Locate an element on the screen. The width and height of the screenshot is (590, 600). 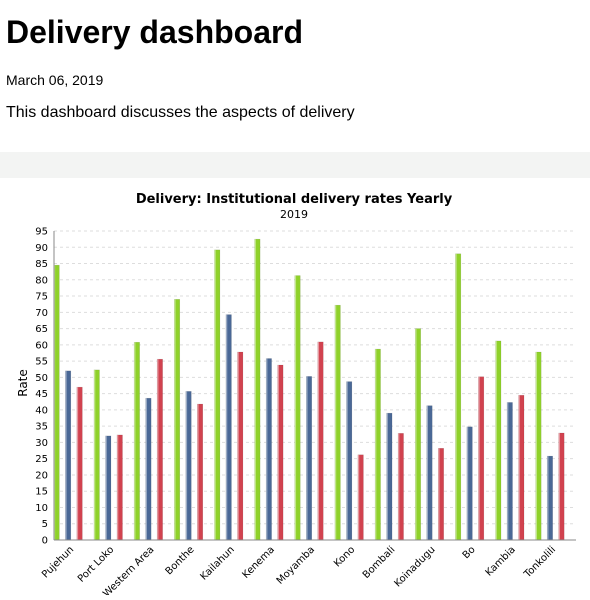
x-tick-label: Port Loko is located at coordinates (96, 564).